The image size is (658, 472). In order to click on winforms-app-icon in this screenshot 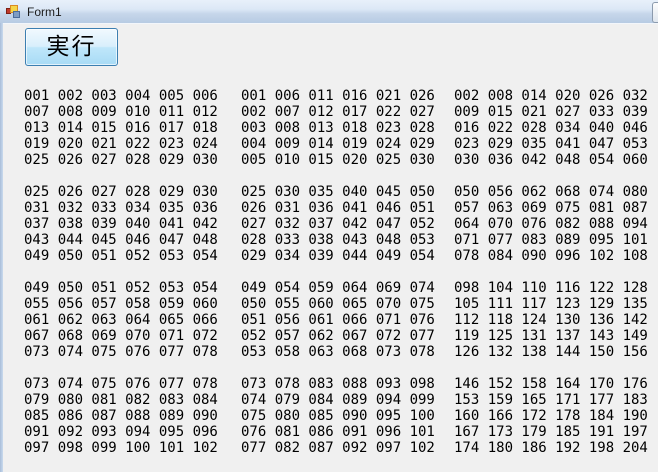, I will do `click(13, 11)`.